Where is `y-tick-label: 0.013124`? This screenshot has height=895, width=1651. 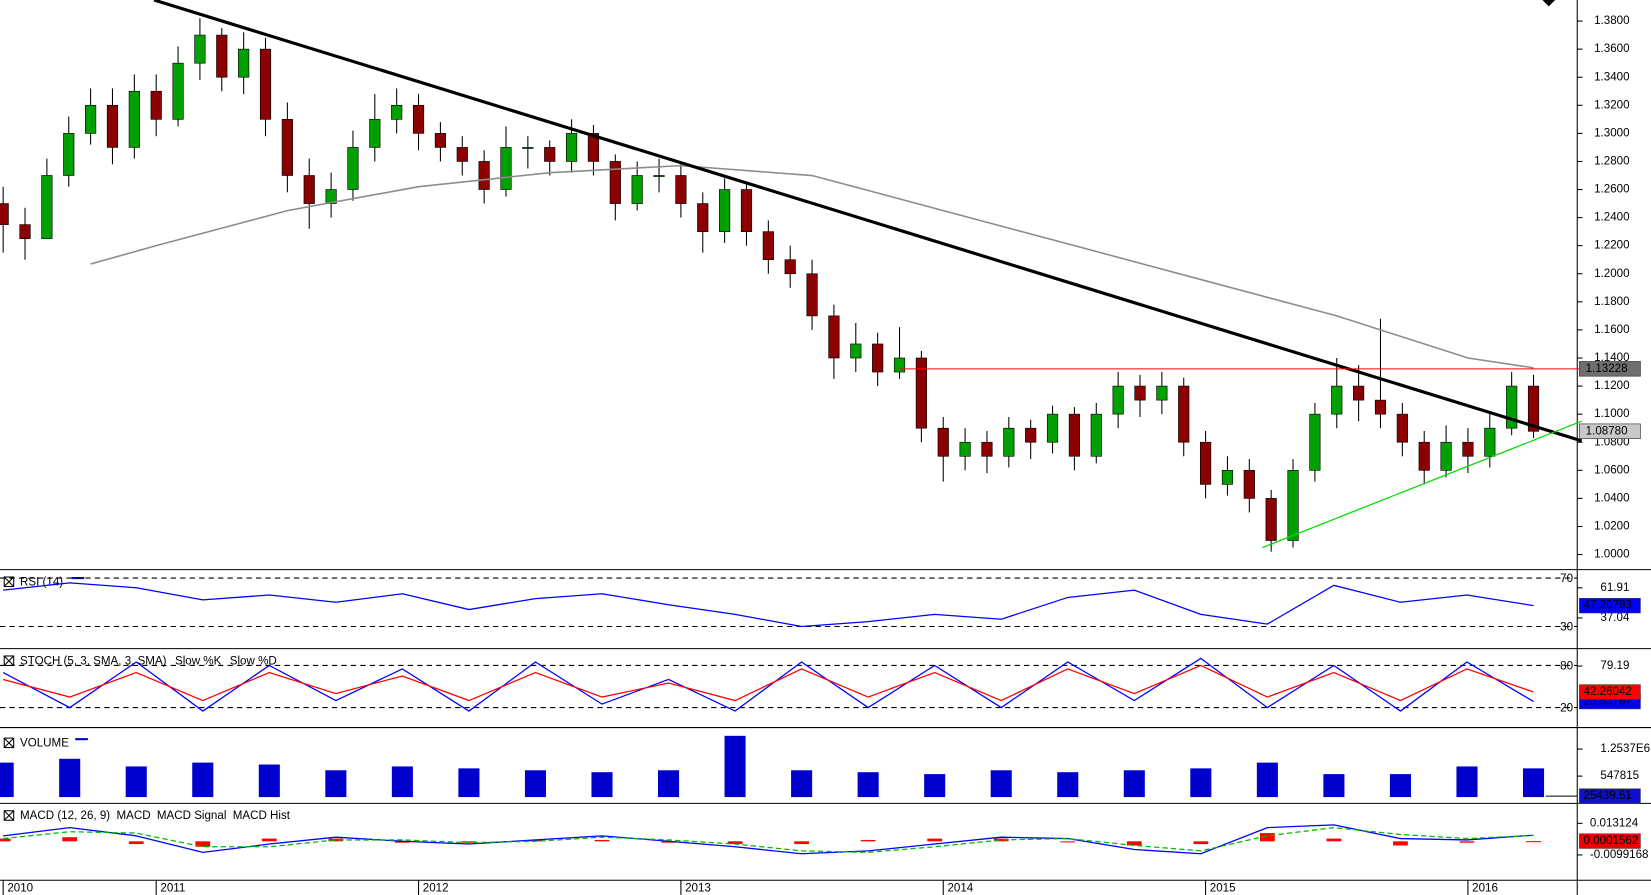 y-tick-label: 0.013124 is located at coordinates (1614, 823).